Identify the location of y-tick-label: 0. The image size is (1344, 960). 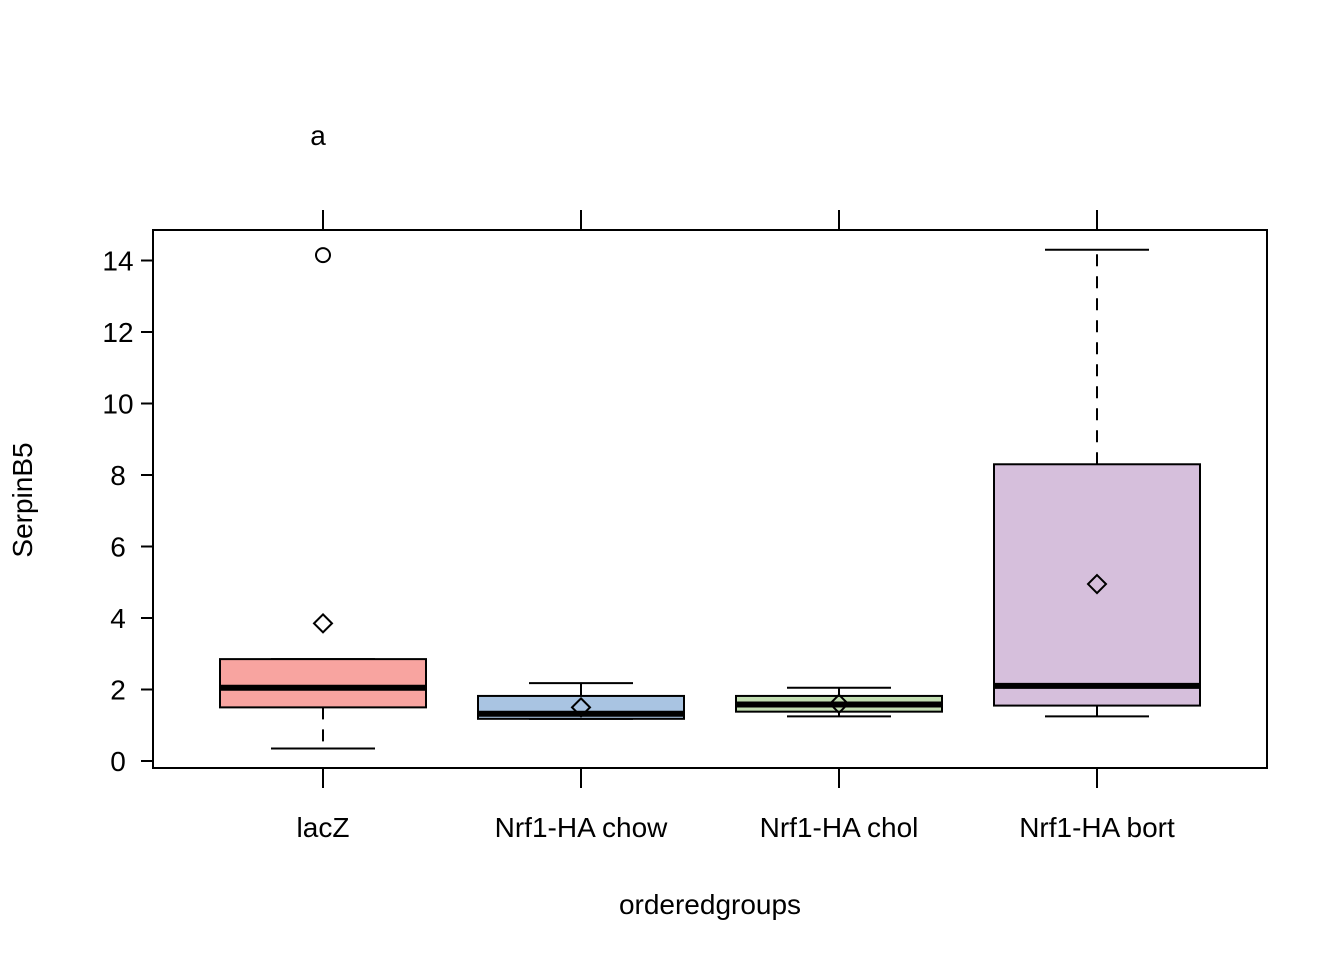
(118, 761).